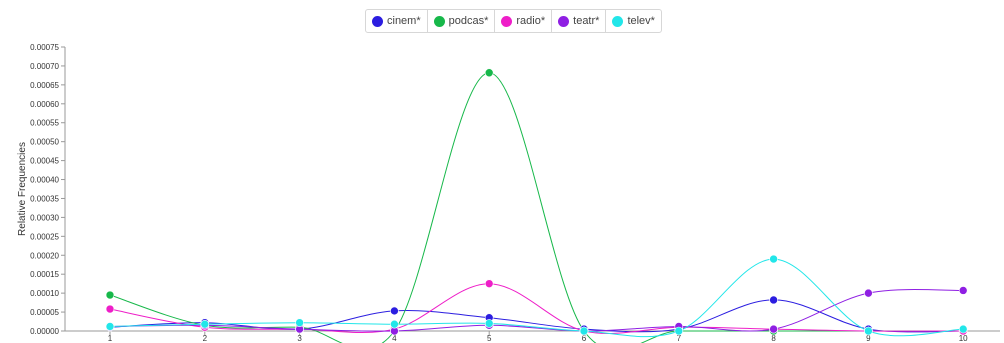  Describe the element at coordinates (868, 338) in the screenshot. I see `x-tick-label: 9` at that location.